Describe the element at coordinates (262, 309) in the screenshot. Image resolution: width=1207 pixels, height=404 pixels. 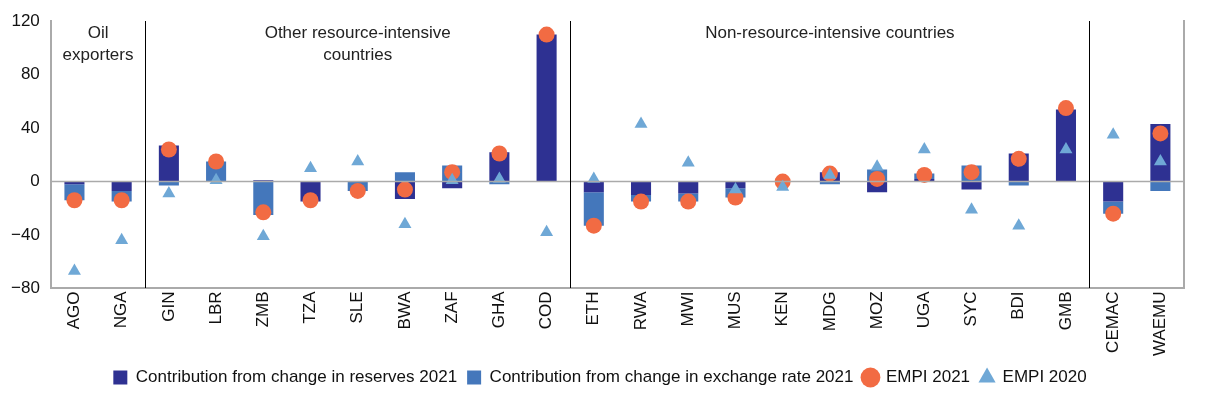
I see `x-tick-label: ZMB` at that location.